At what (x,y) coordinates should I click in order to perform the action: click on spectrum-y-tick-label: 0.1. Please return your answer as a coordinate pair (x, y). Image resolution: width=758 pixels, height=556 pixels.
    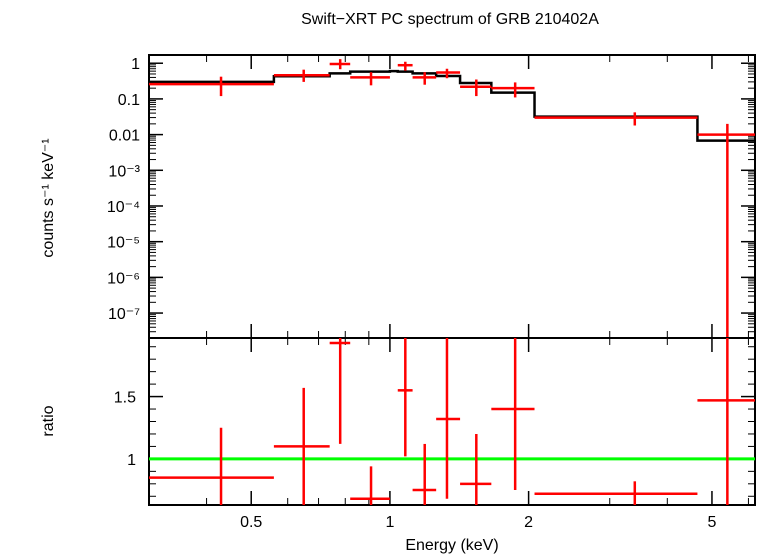
    Looking at the image, I should click on (129, 100).